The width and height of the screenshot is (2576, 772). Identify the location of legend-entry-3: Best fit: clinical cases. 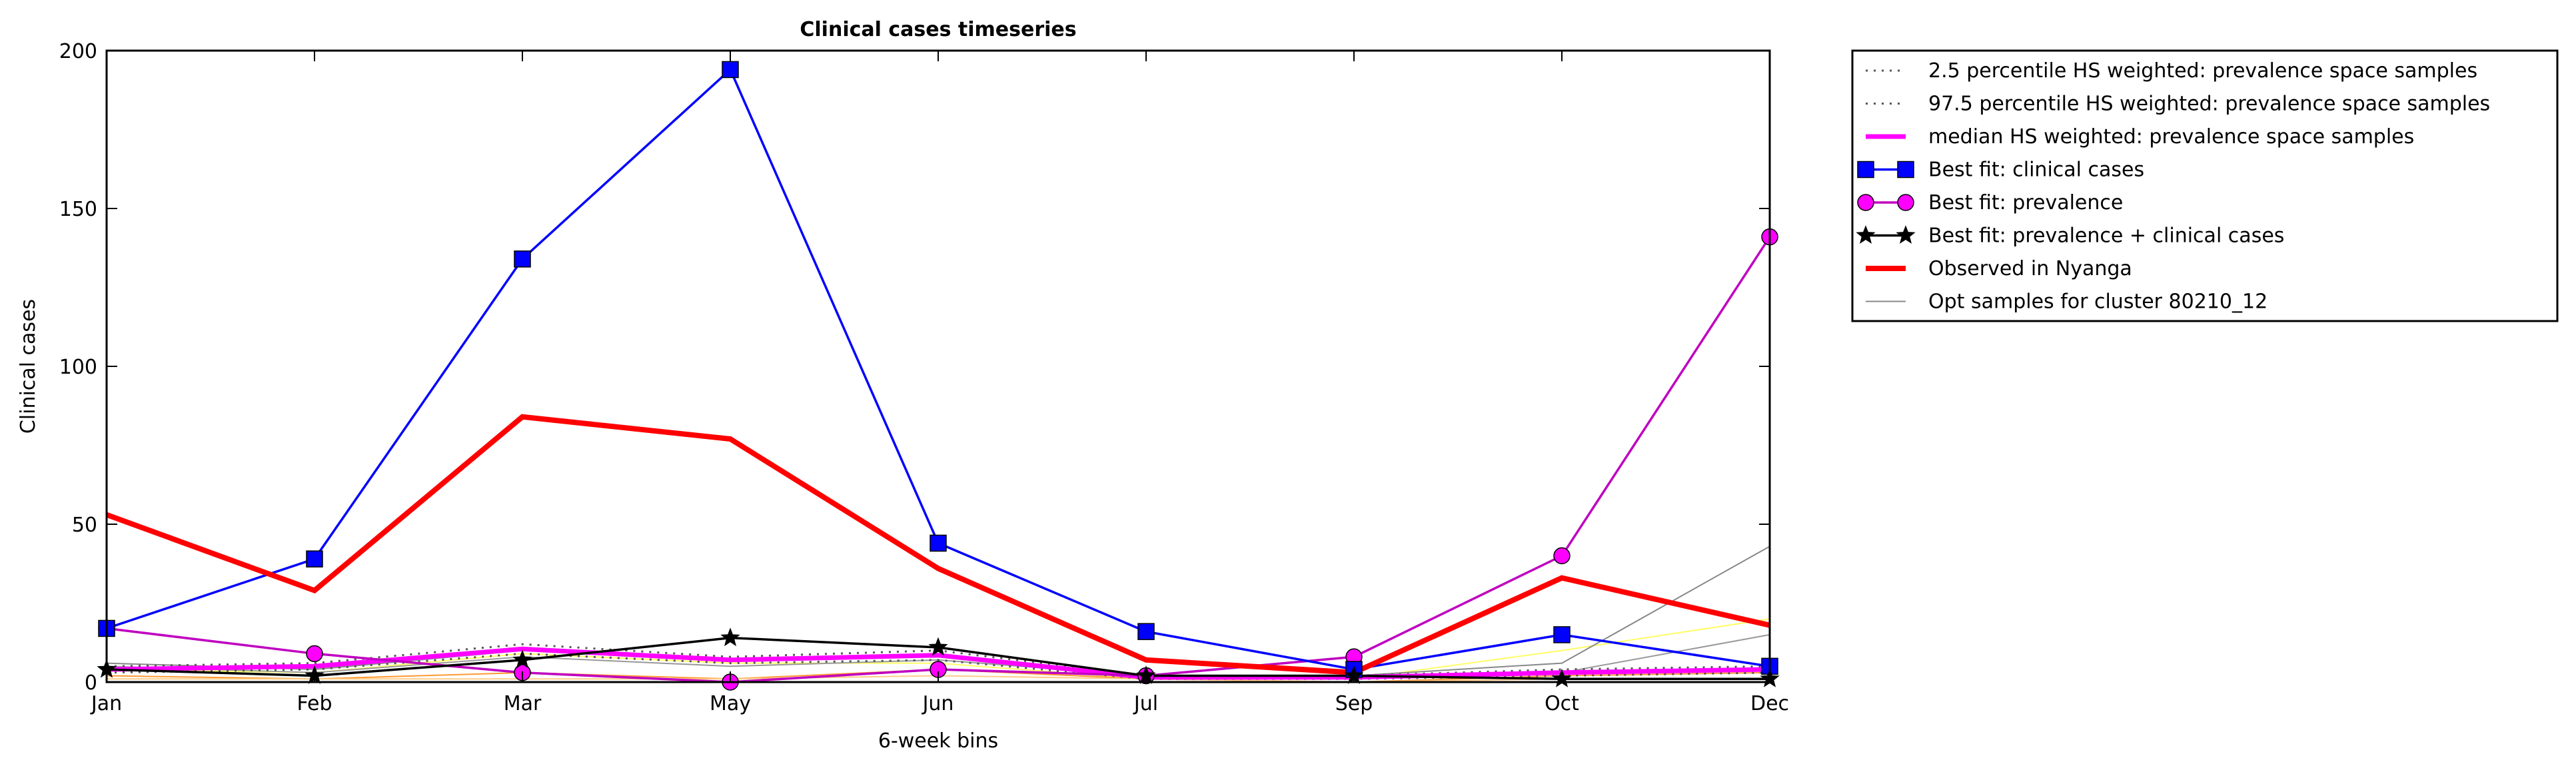
(2001, 170).